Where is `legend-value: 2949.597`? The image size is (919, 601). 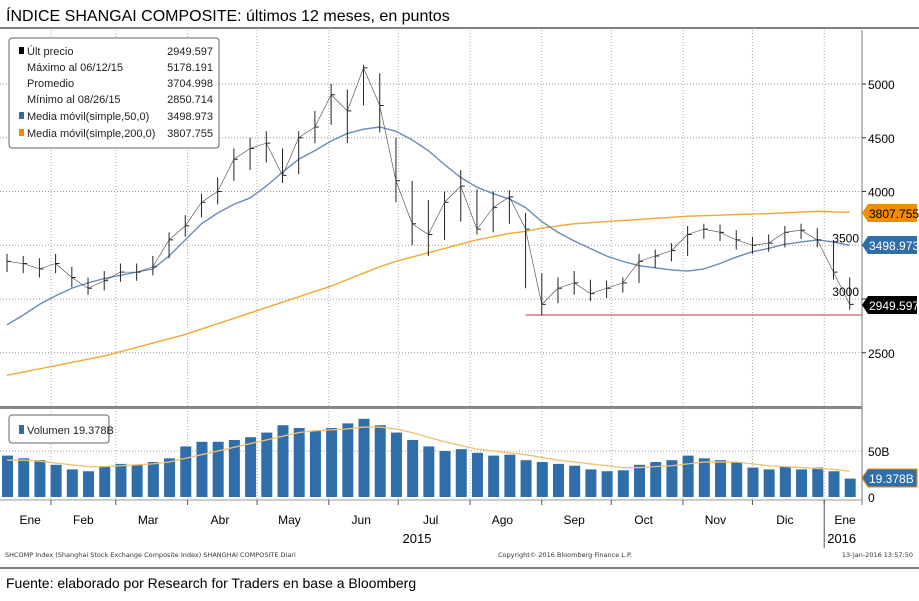
legend-value: 2949.597 is located at coordinates (190, 52).